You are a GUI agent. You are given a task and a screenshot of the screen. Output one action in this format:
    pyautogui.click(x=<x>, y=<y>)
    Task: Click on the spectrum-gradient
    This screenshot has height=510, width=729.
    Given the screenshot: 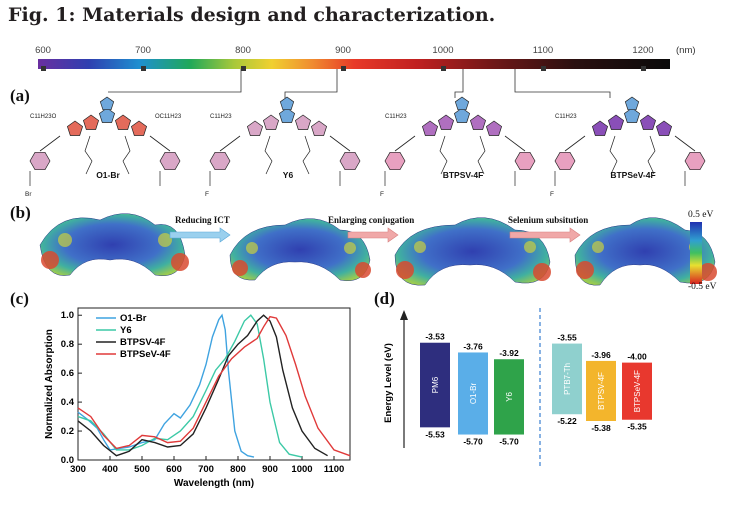 What is the action you would take?
    pyautogui.click(x=354, y=64)
    